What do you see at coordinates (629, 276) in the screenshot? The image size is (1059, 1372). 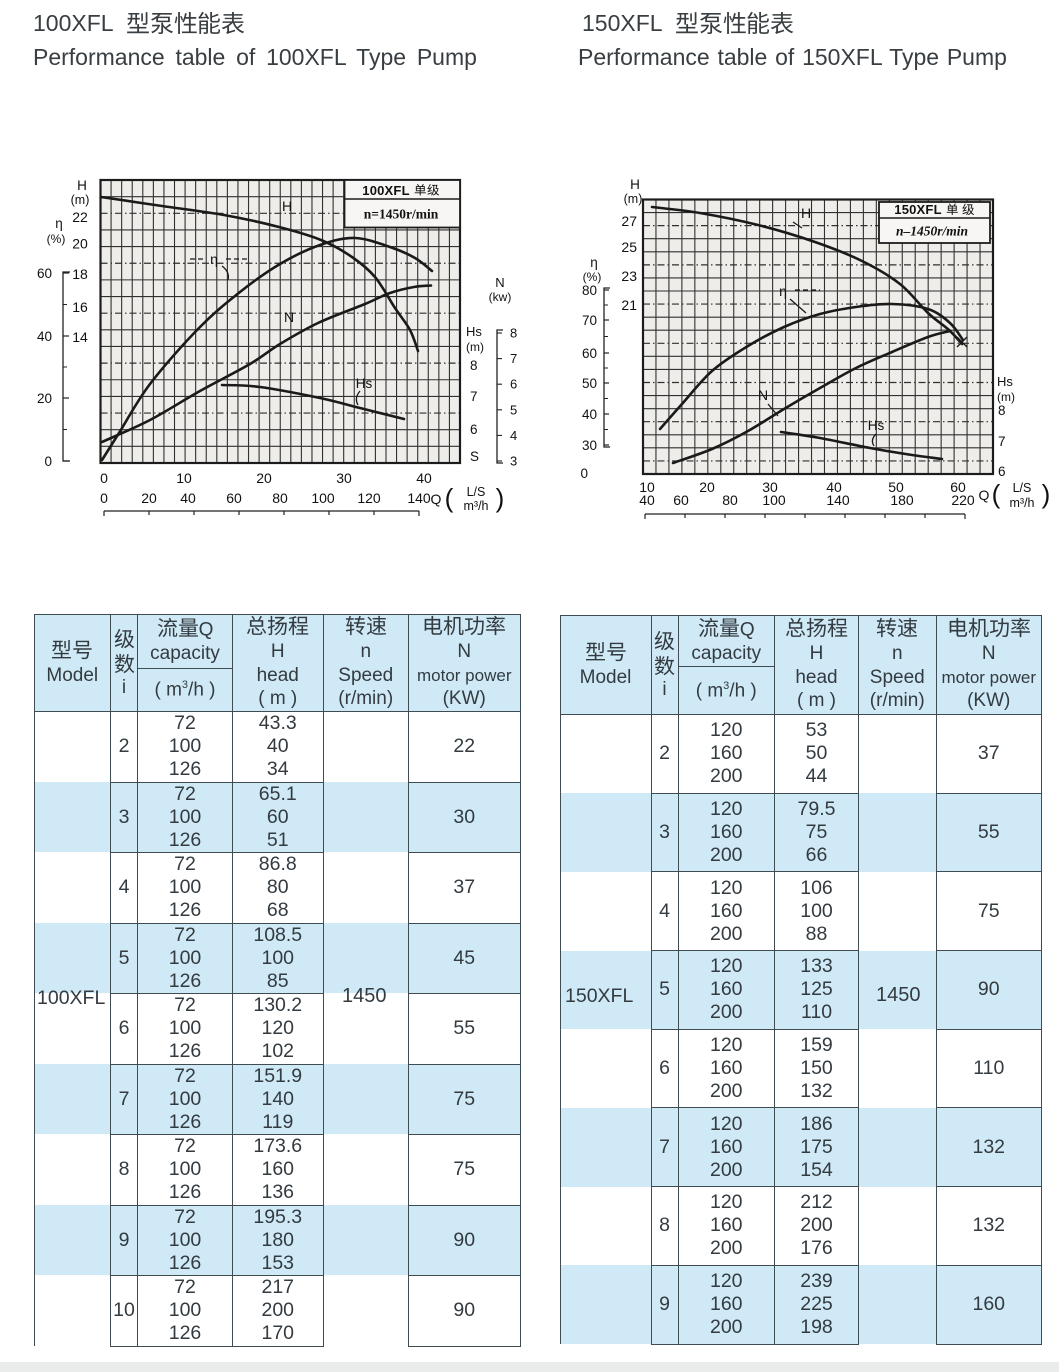 I see `svg-text: 23` at bounding box center [629, 276].